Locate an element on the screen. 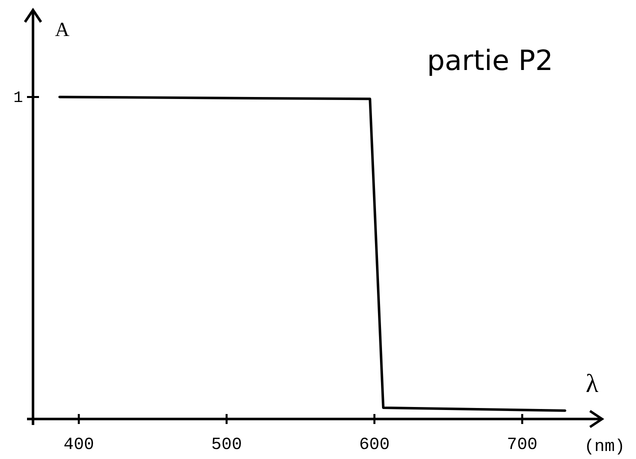 This screenshot has width=636, height=459. x-tick-label: 400 is located at coordinates (79, 445).